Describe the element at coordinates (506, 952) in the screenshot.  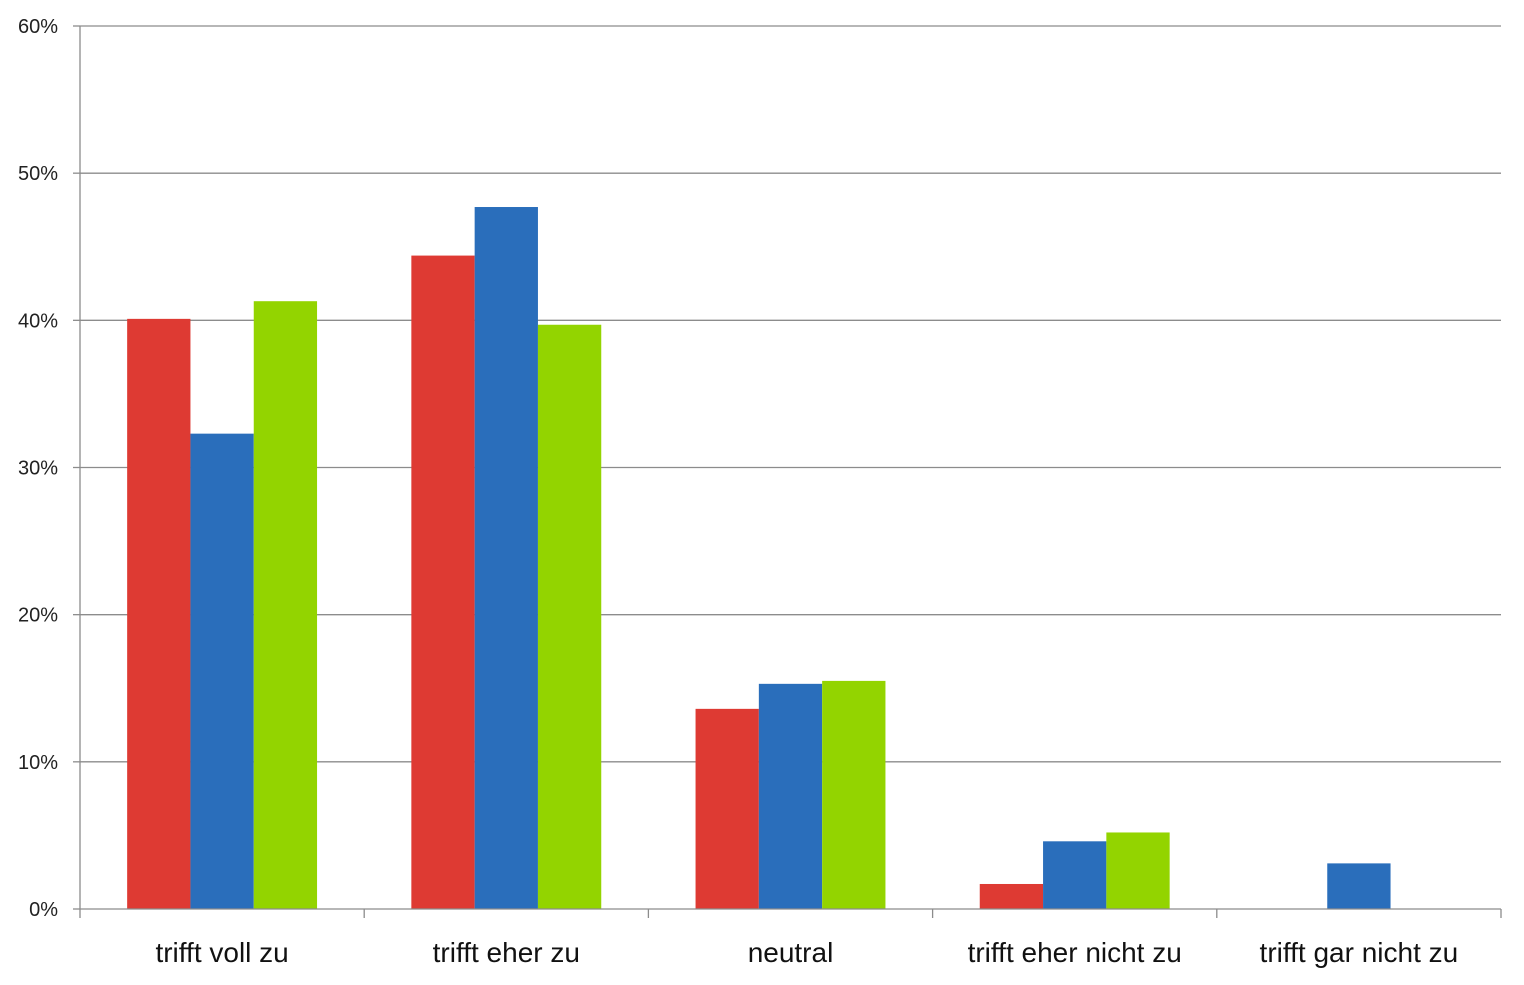
I see `x-tick-label: trifft eher zu` at that location.